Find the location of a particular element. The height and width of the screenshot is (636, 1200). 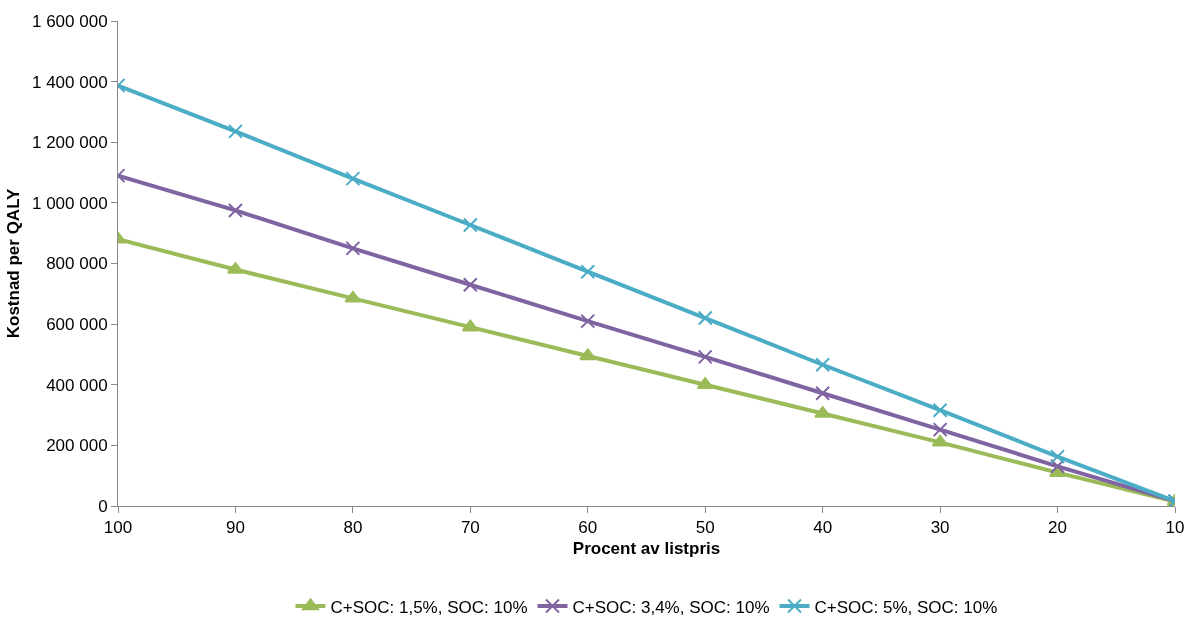

legend-label: C+SOC: 1,5%, SOC: 10% is located at coordinates (429, 607).